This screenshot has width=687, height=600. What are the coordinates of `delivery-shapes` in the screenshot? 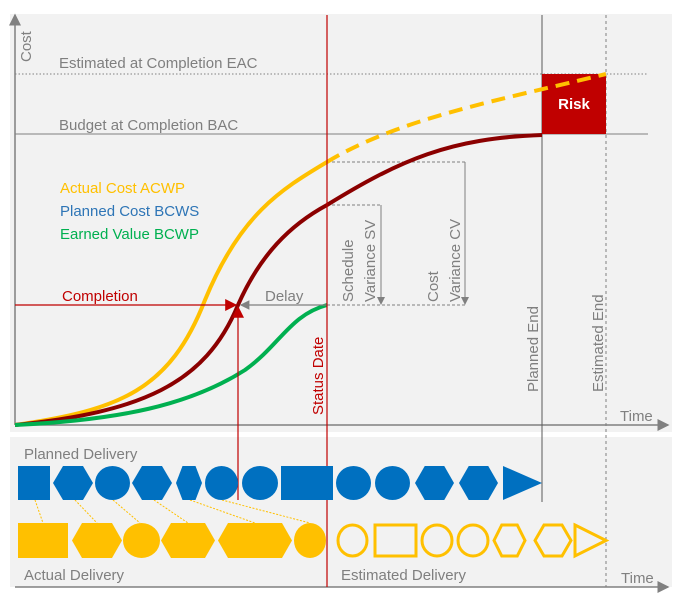 It's located at (314, 512).